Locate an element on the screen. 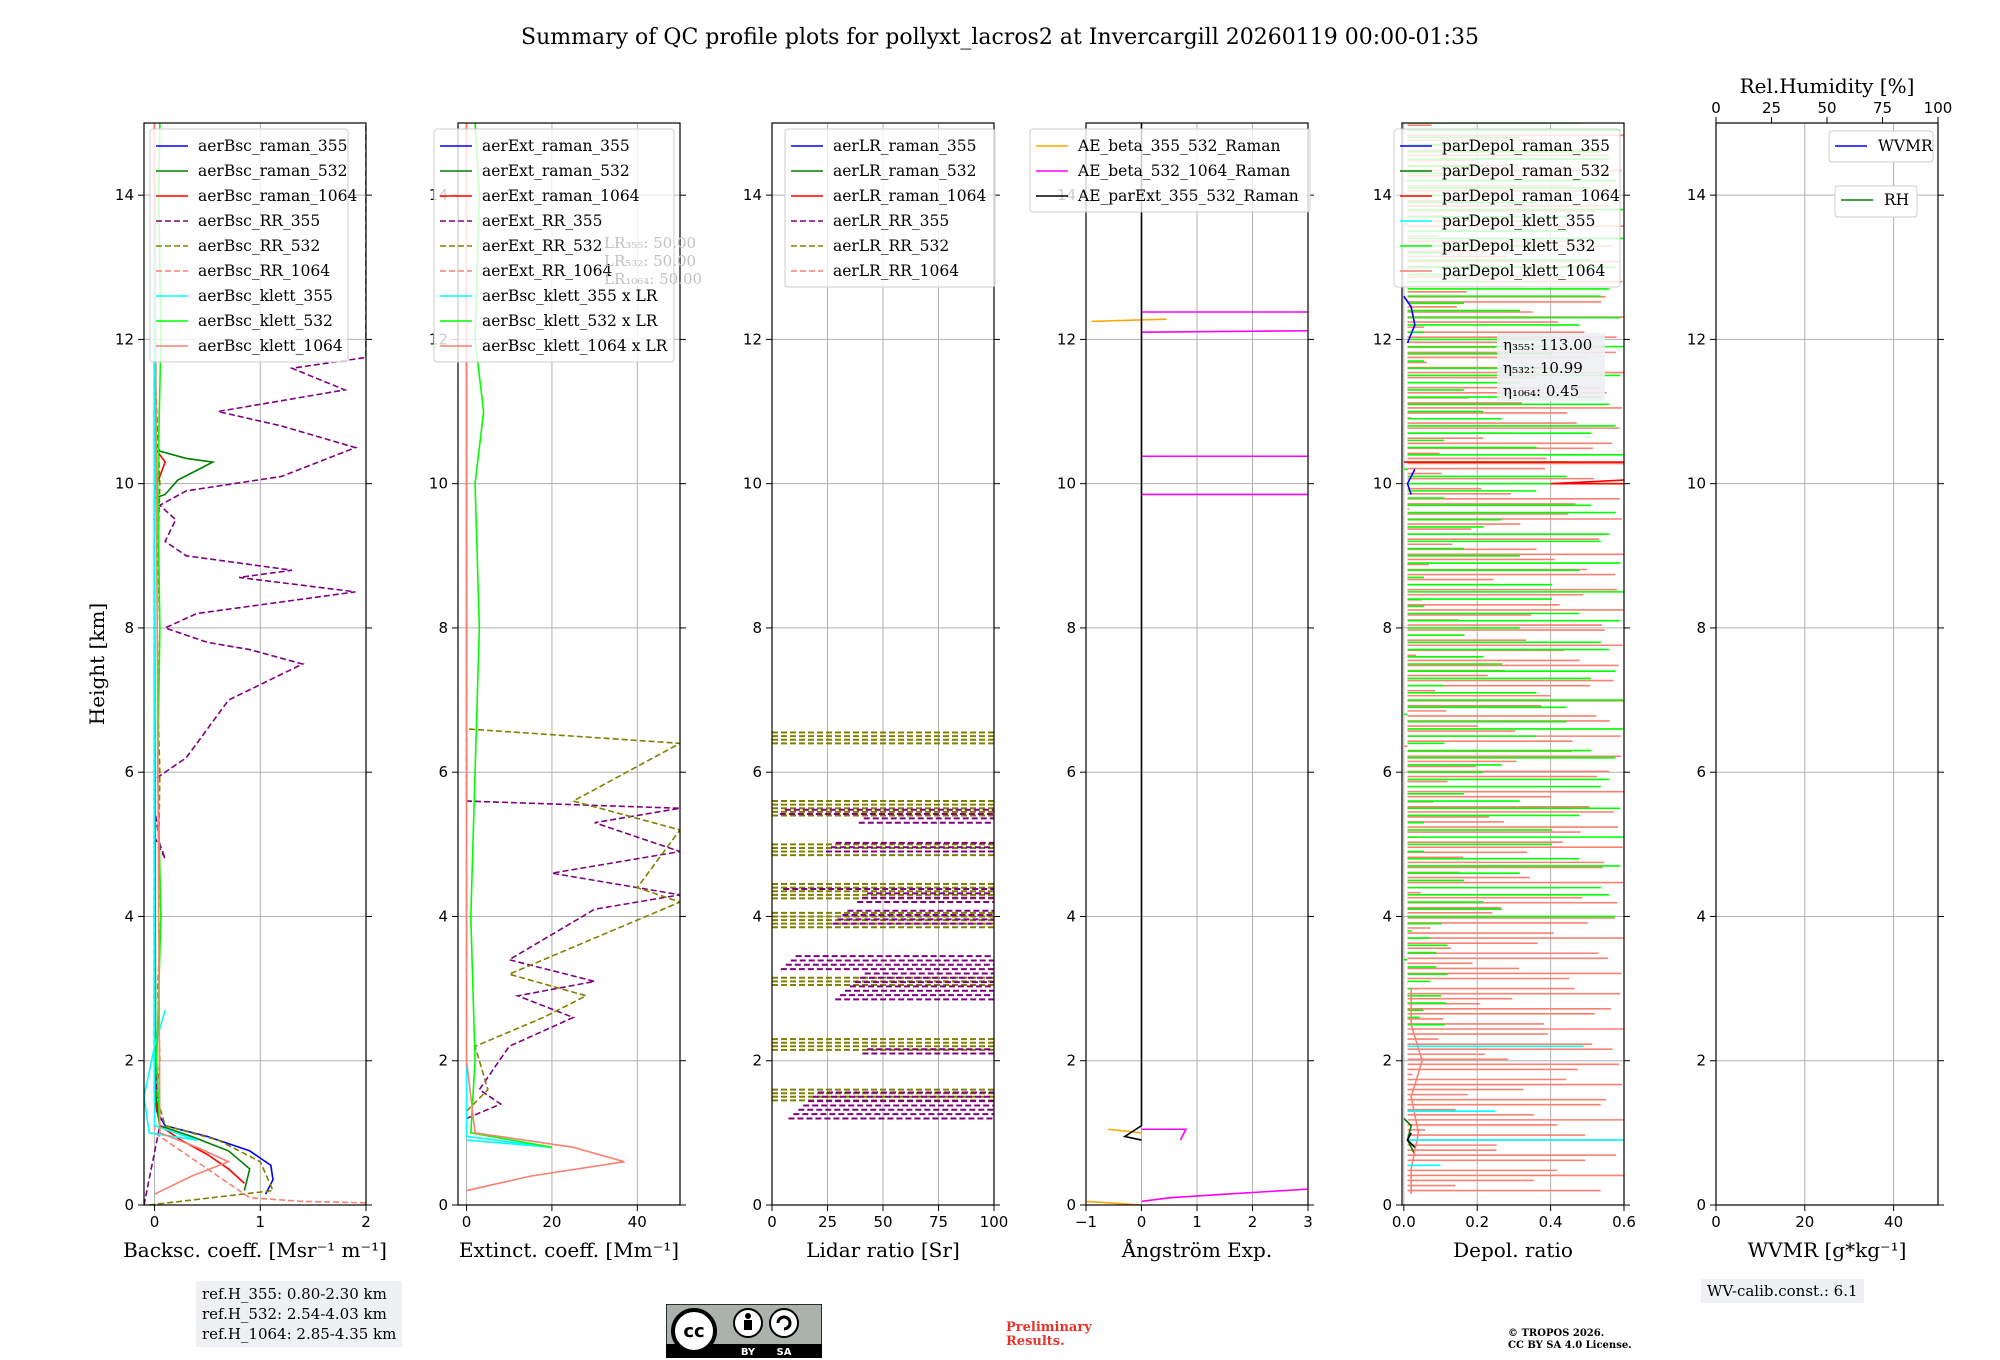  eta-annotation: η₁₀₆₄: 0.45 is located at coordinates (1541, 391).